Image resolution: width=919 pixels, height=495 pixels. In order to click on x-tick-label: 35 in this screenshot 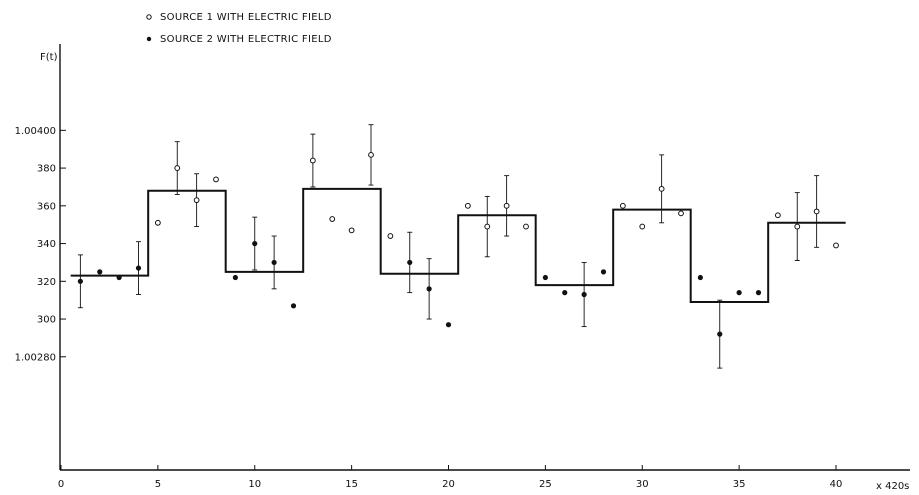, I will do `click(739, 484)`.